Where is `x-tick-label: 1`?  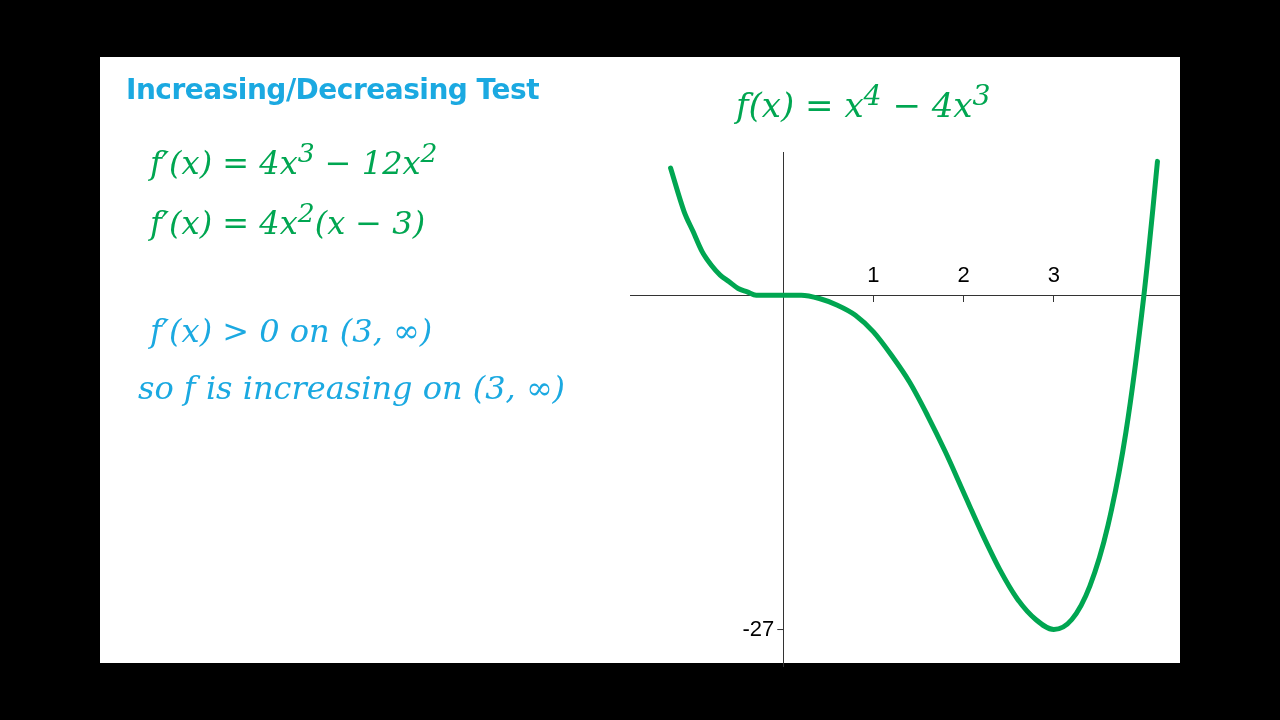 x-tick-label: 1 is located at coordinates (873, 274).